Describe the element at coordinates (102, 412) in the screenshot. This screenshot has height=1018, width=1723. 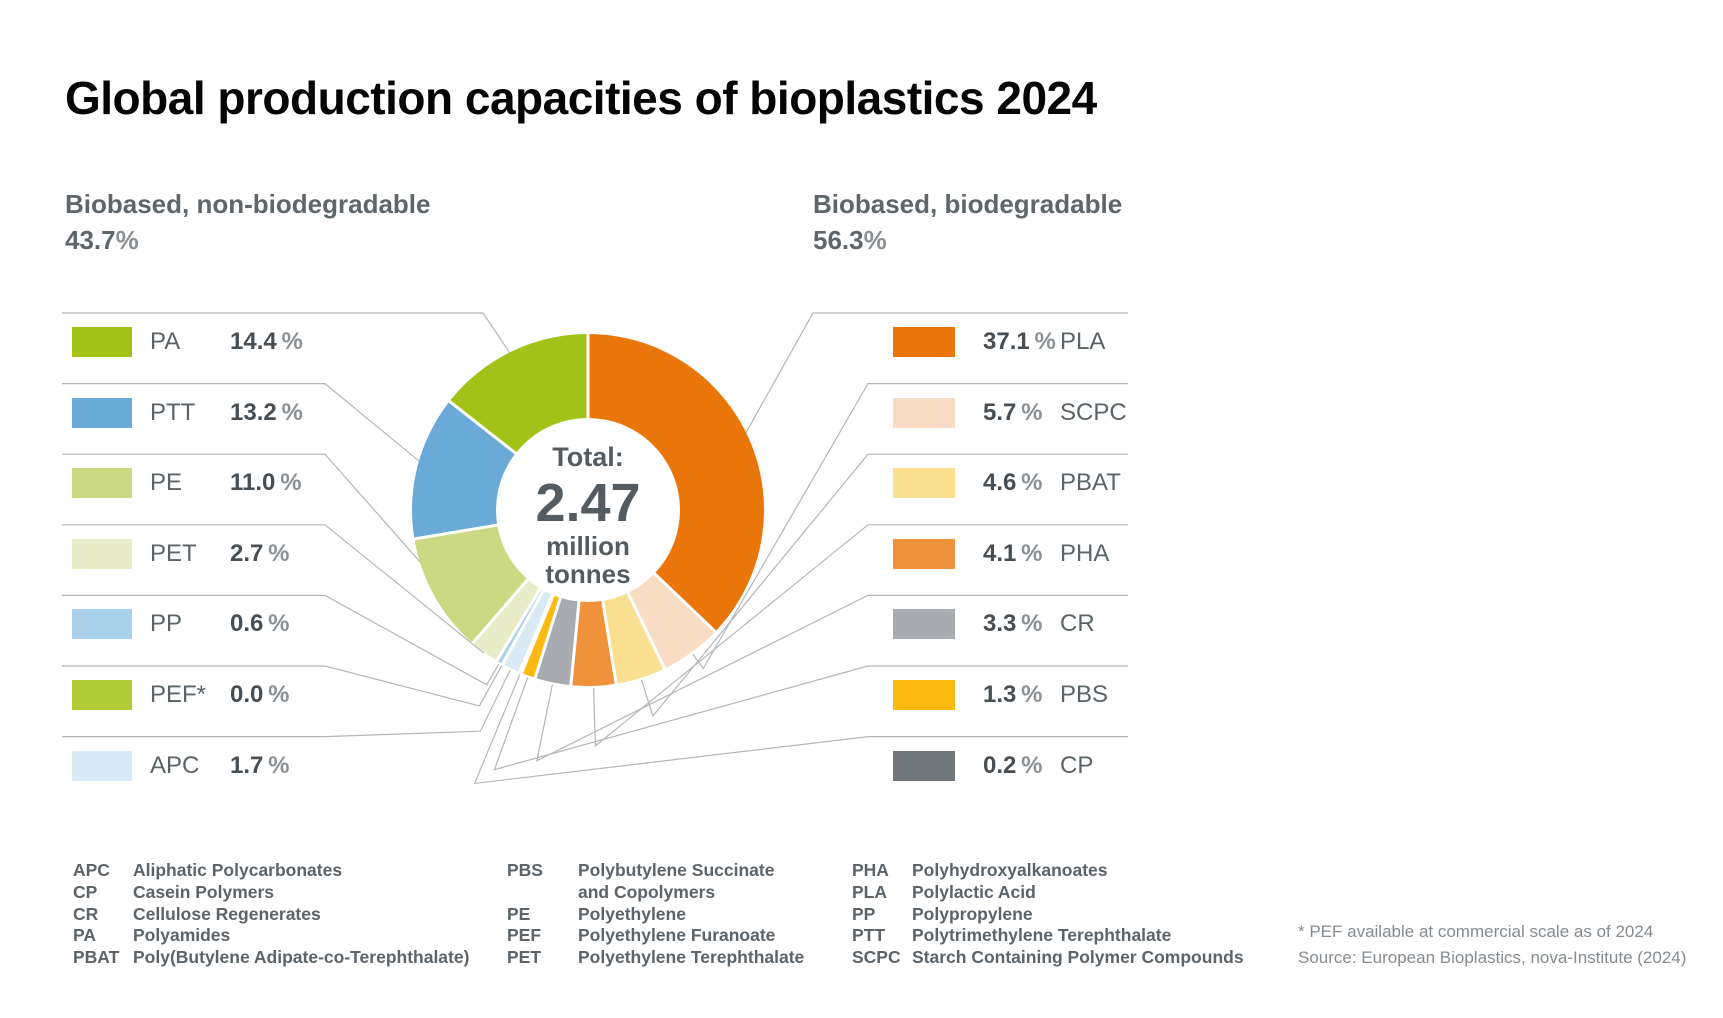
I see `legend-swatch-PTT` at that location.